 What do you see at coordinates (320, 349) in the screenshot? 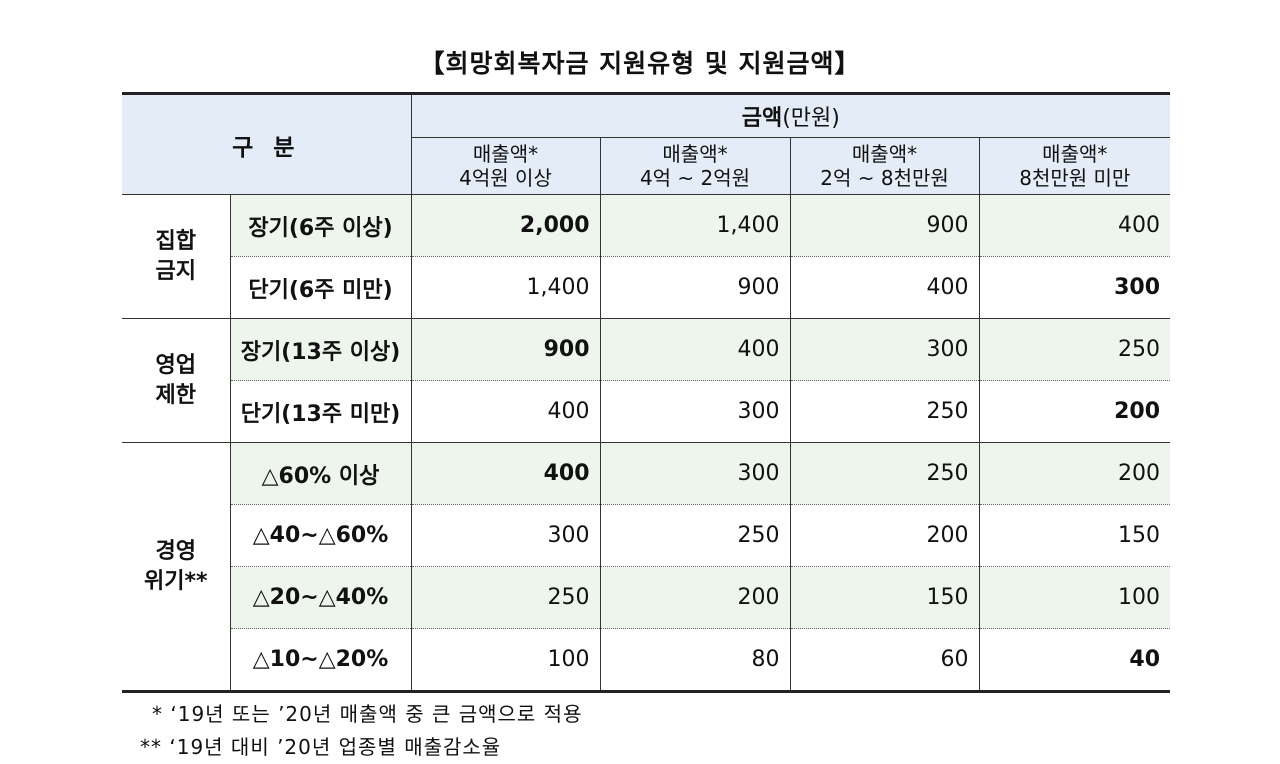
I see `row-label: 장기(13주 이상)` at bounding box center [320, 349].